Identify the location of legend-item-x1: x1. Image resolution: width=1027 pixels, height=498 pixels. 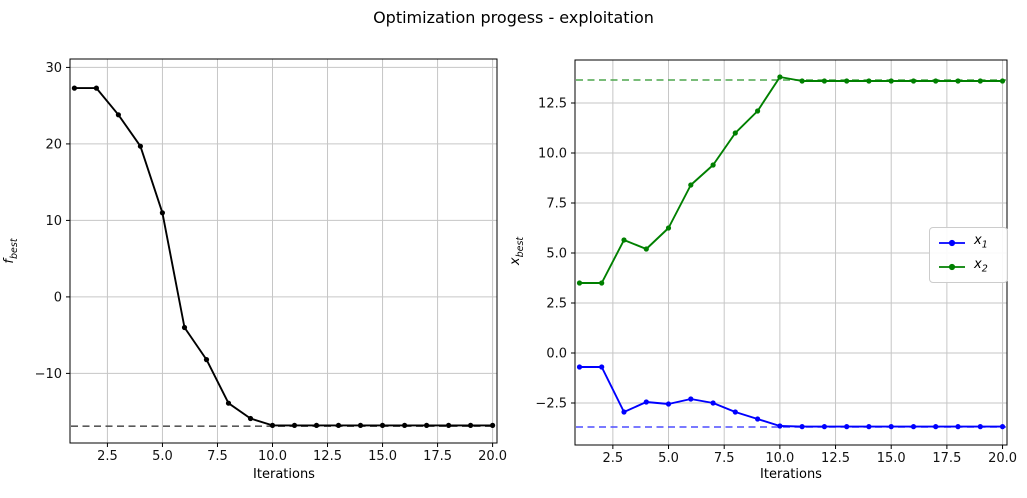
(968, 243).